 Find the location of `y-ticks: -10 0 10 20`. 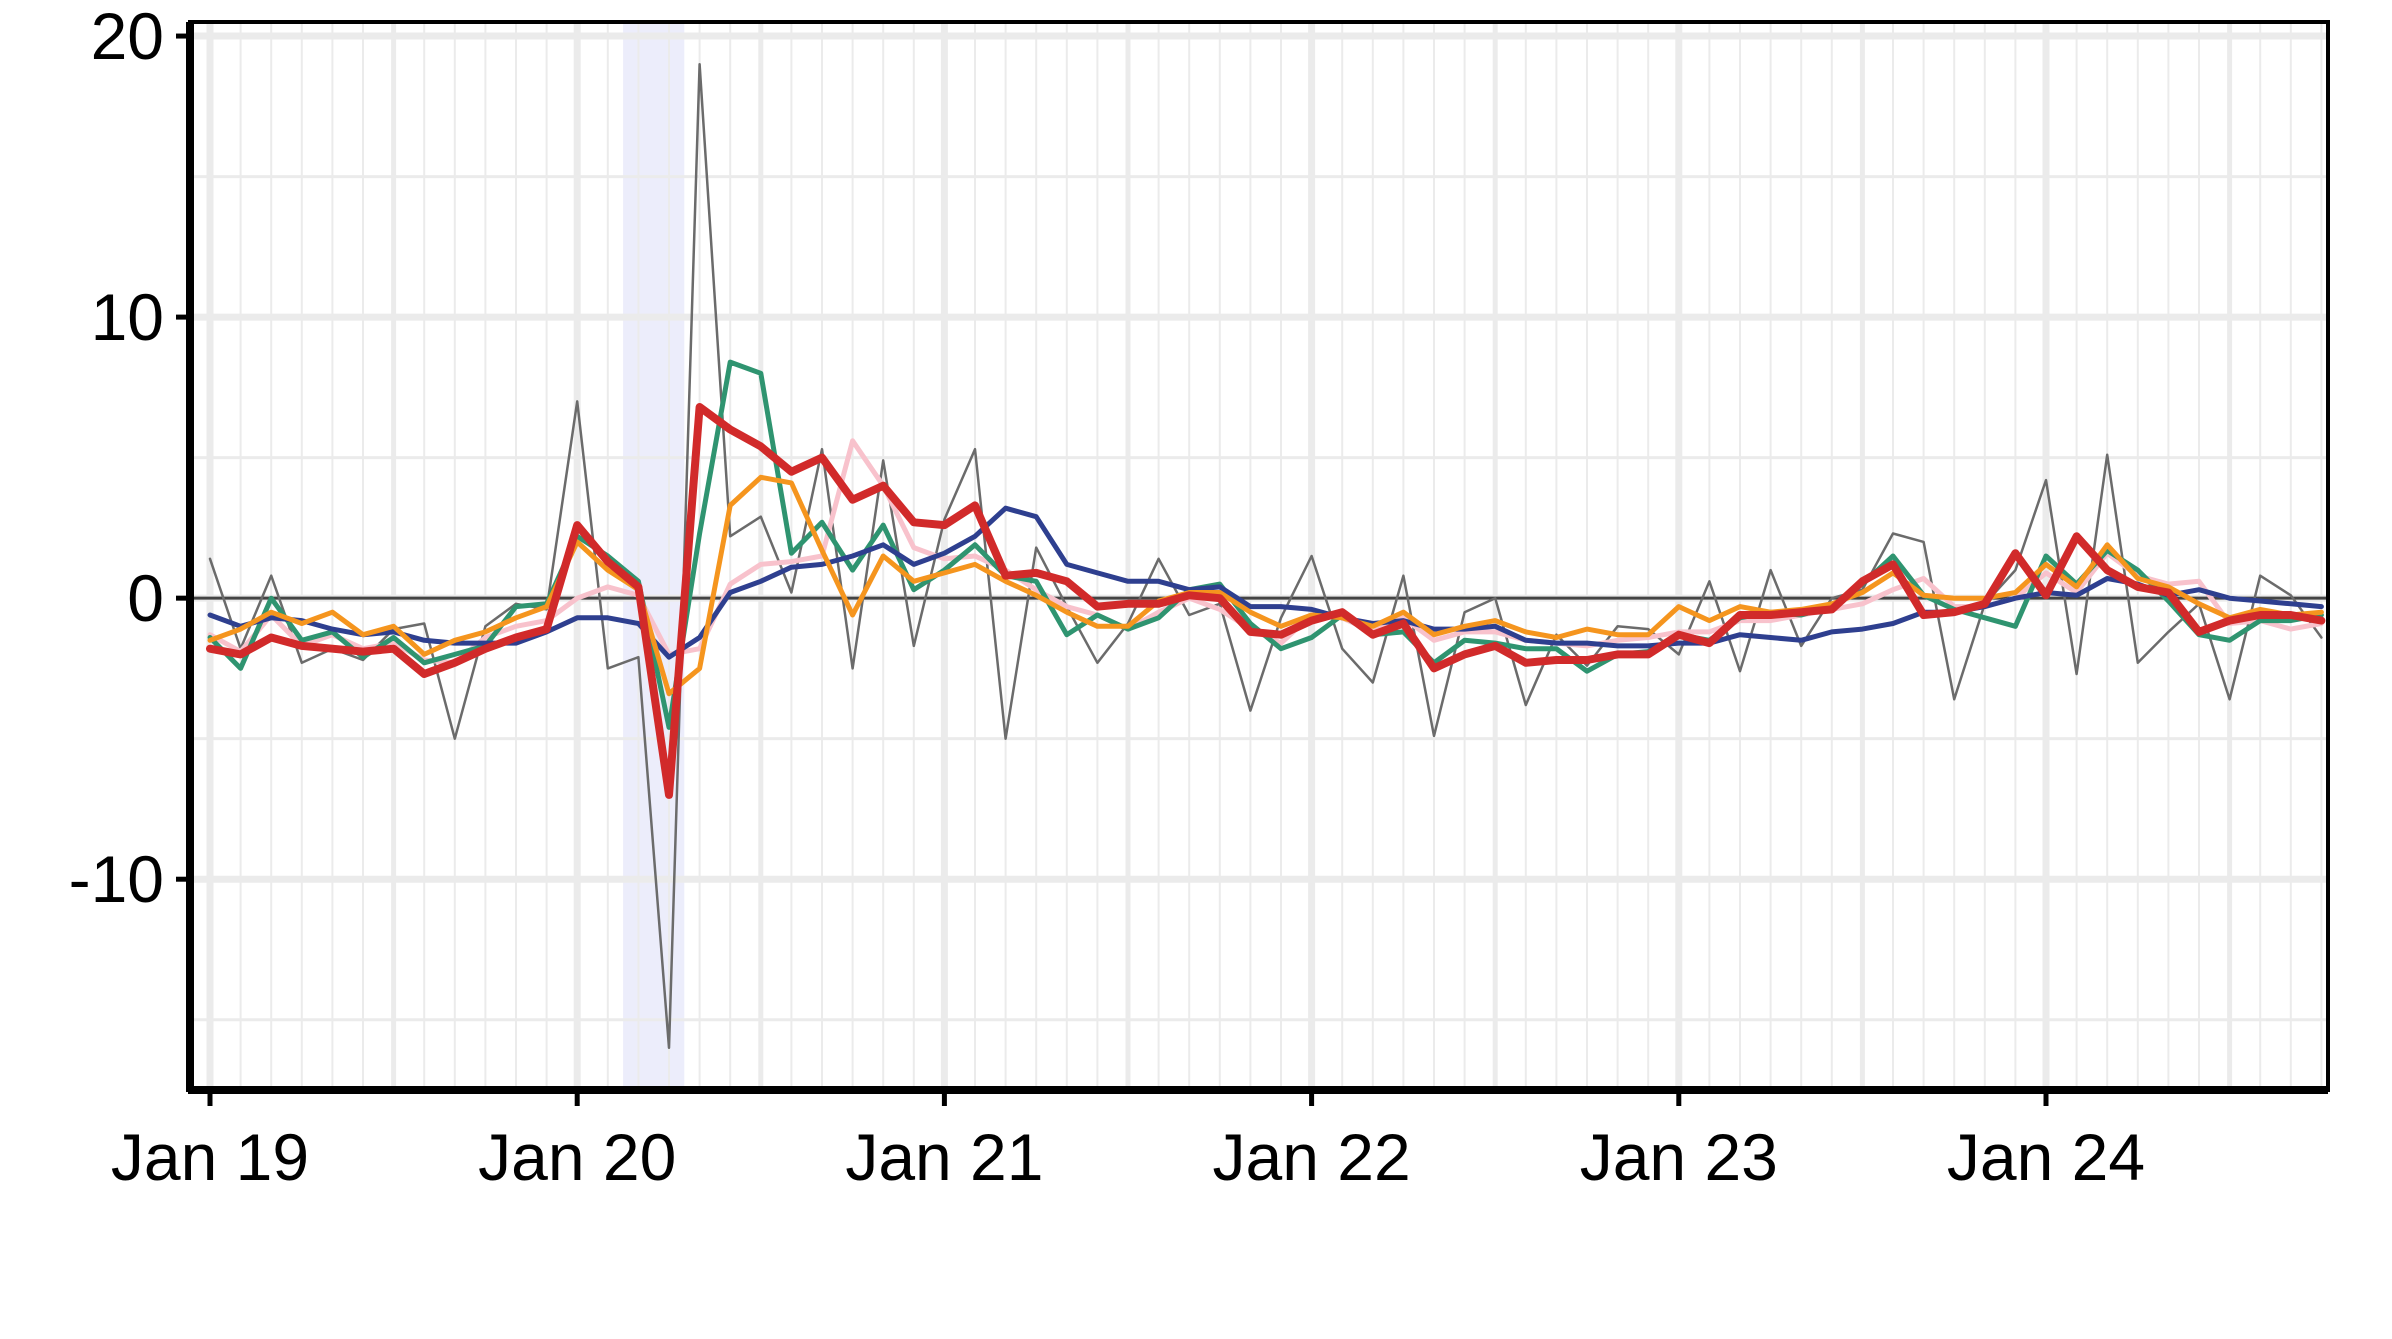

y-ticks: -10 0 10 20 is located at coordinates (129, 458).